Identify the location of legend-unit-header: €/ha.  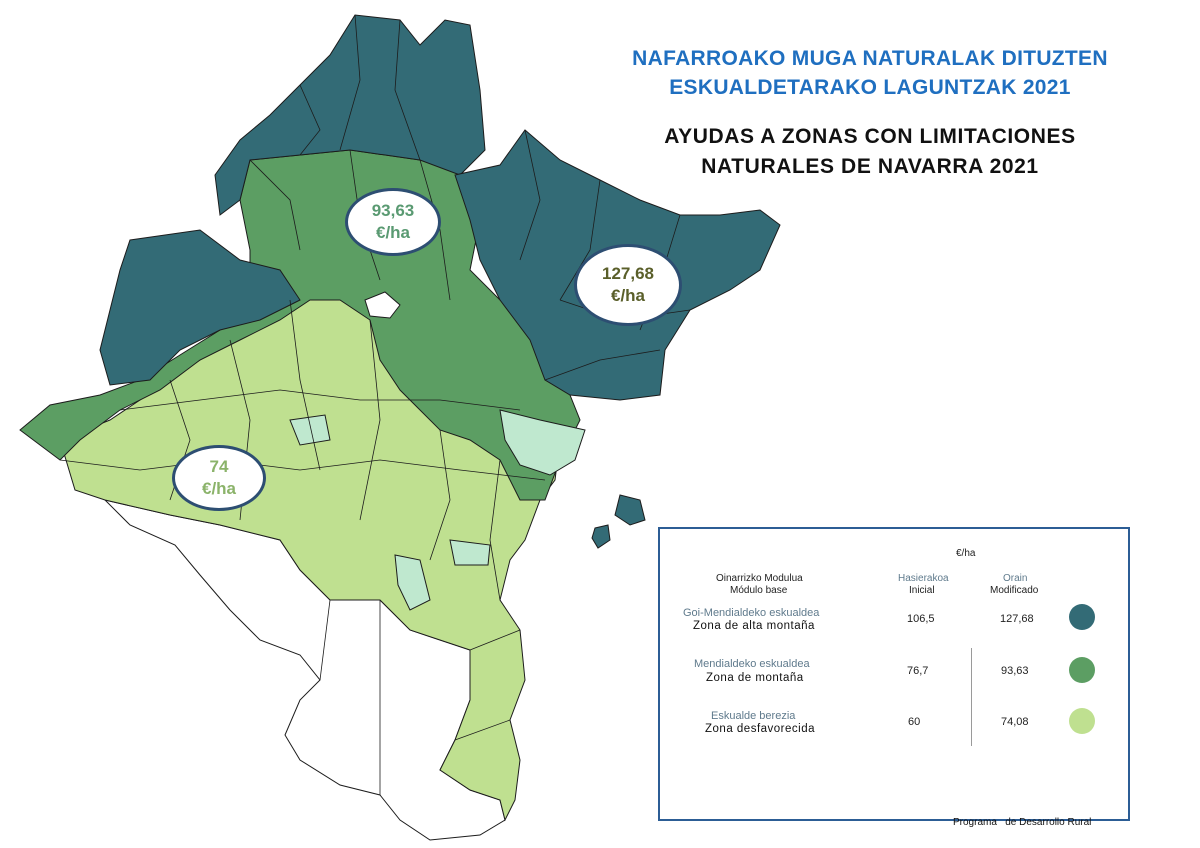
(966, 553).